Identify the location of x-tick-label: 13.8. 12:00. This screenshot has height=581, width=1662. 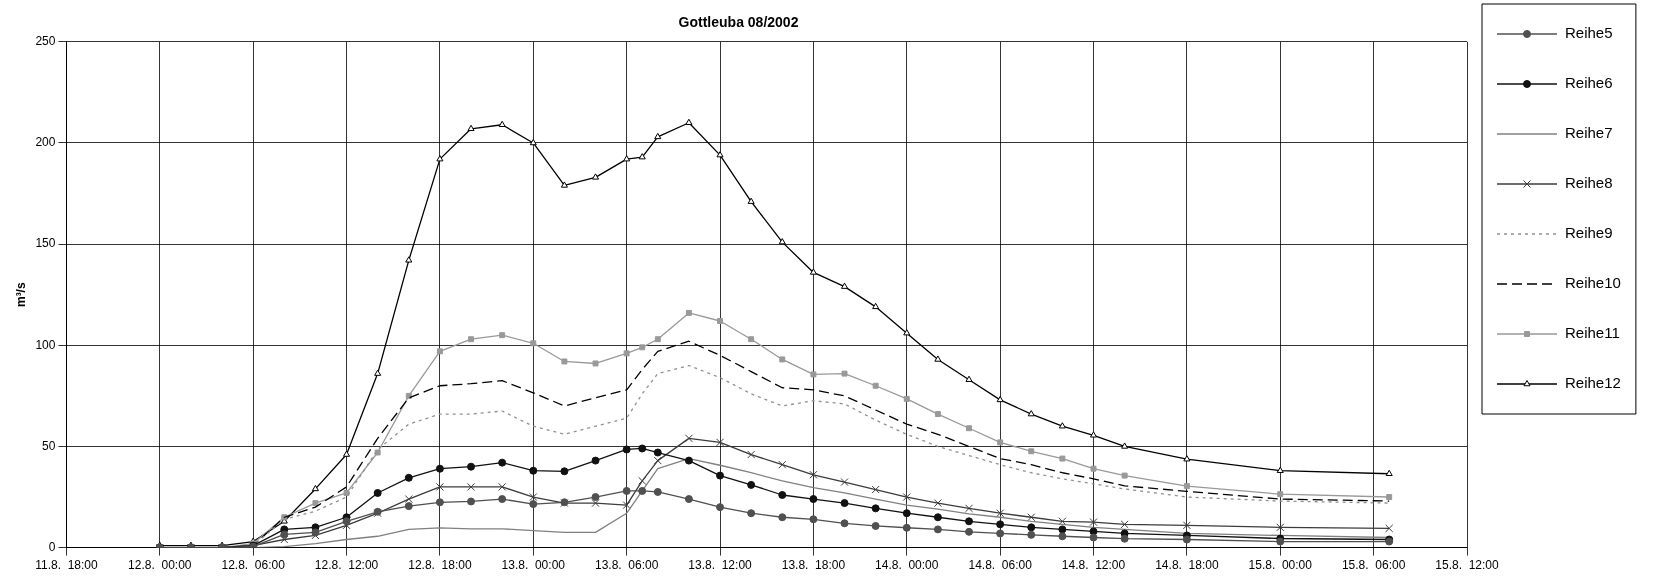
(720, 565).